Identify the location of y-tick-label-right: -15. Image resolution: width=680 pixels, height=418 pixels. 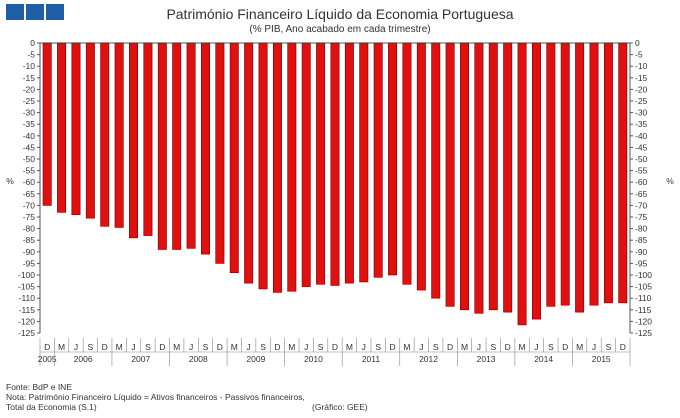
(641, 78).